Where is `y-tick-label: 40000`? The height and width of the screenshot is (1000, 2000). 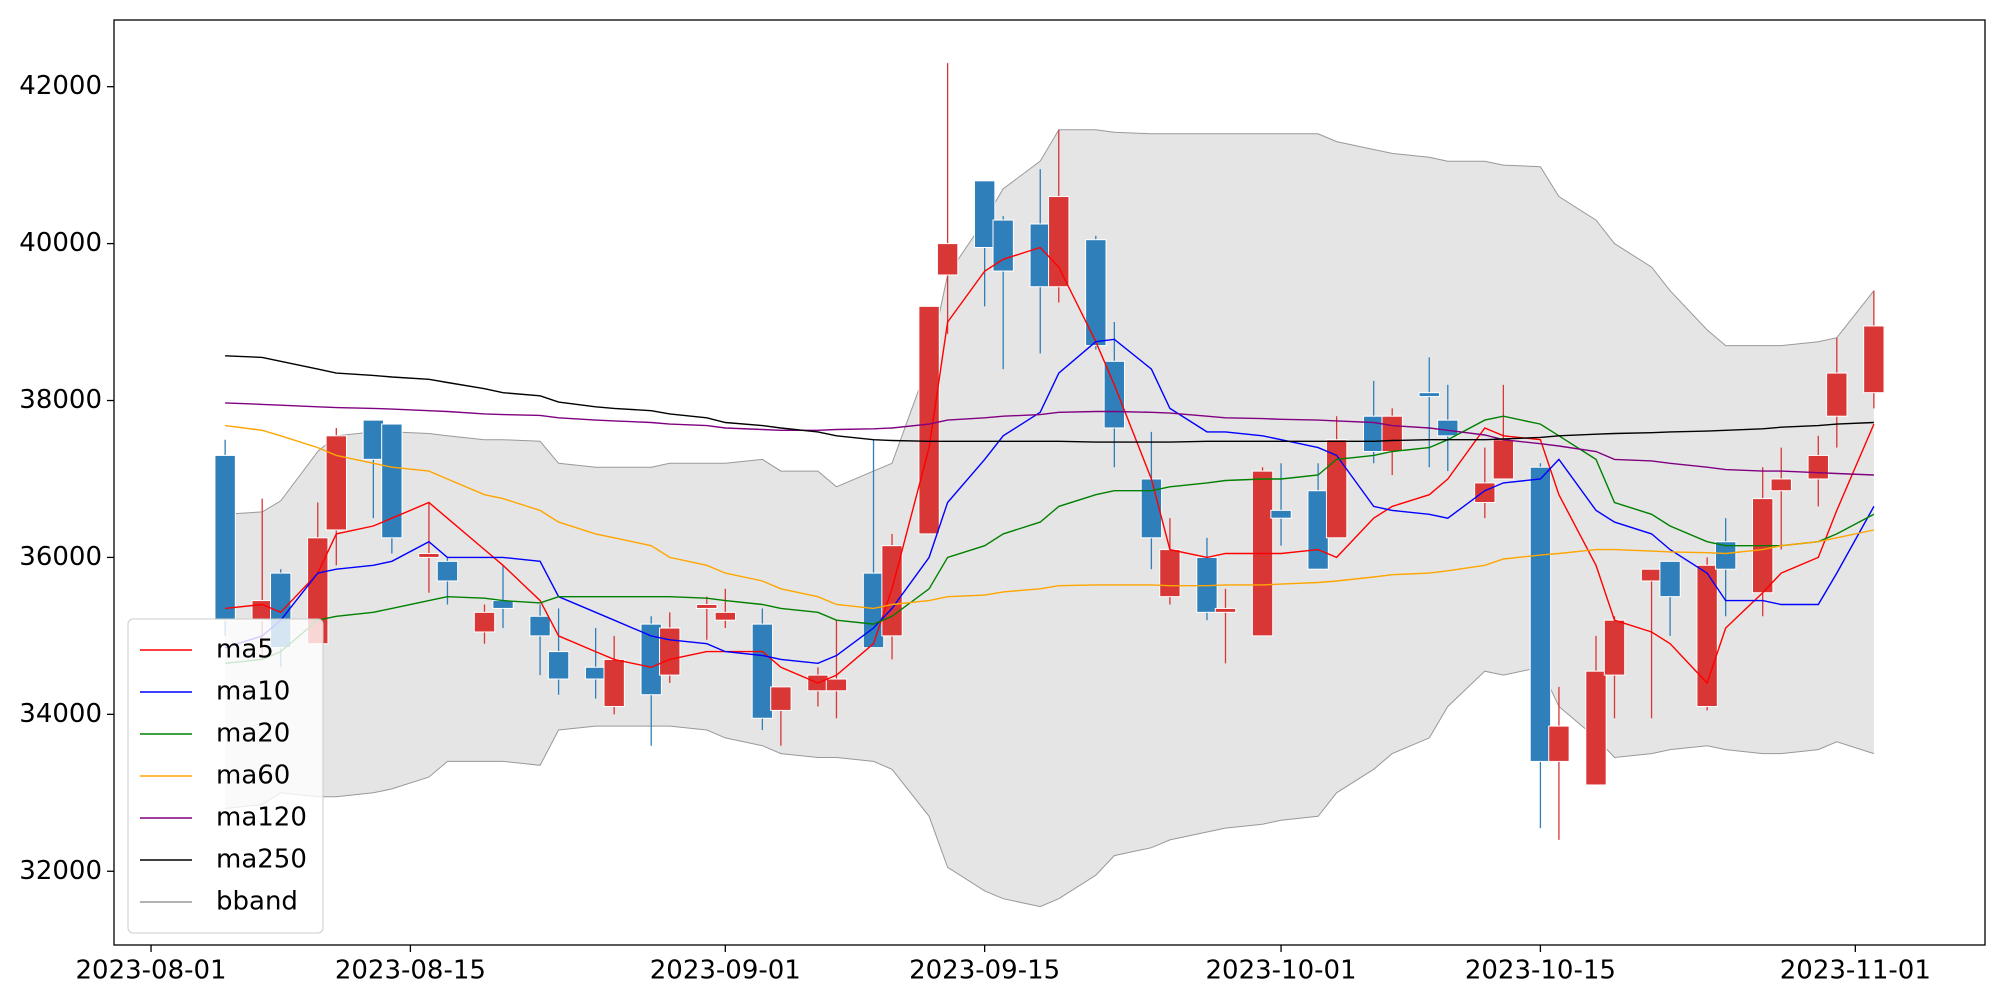
y-tick-label: 40000 is located at coordinates (60, 243).